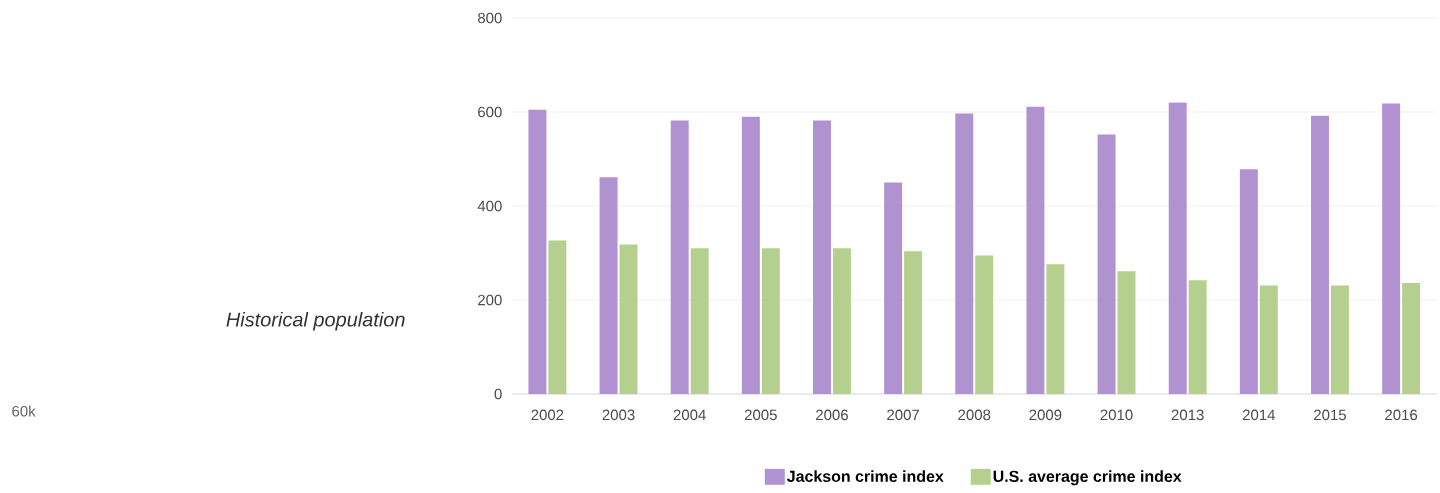 This screenshot has height=493, width=1440. What do you see at coordinates (618, 415) in the screenshot?
I see `x-tick-label: 2003` at bounding box center [618, 415].